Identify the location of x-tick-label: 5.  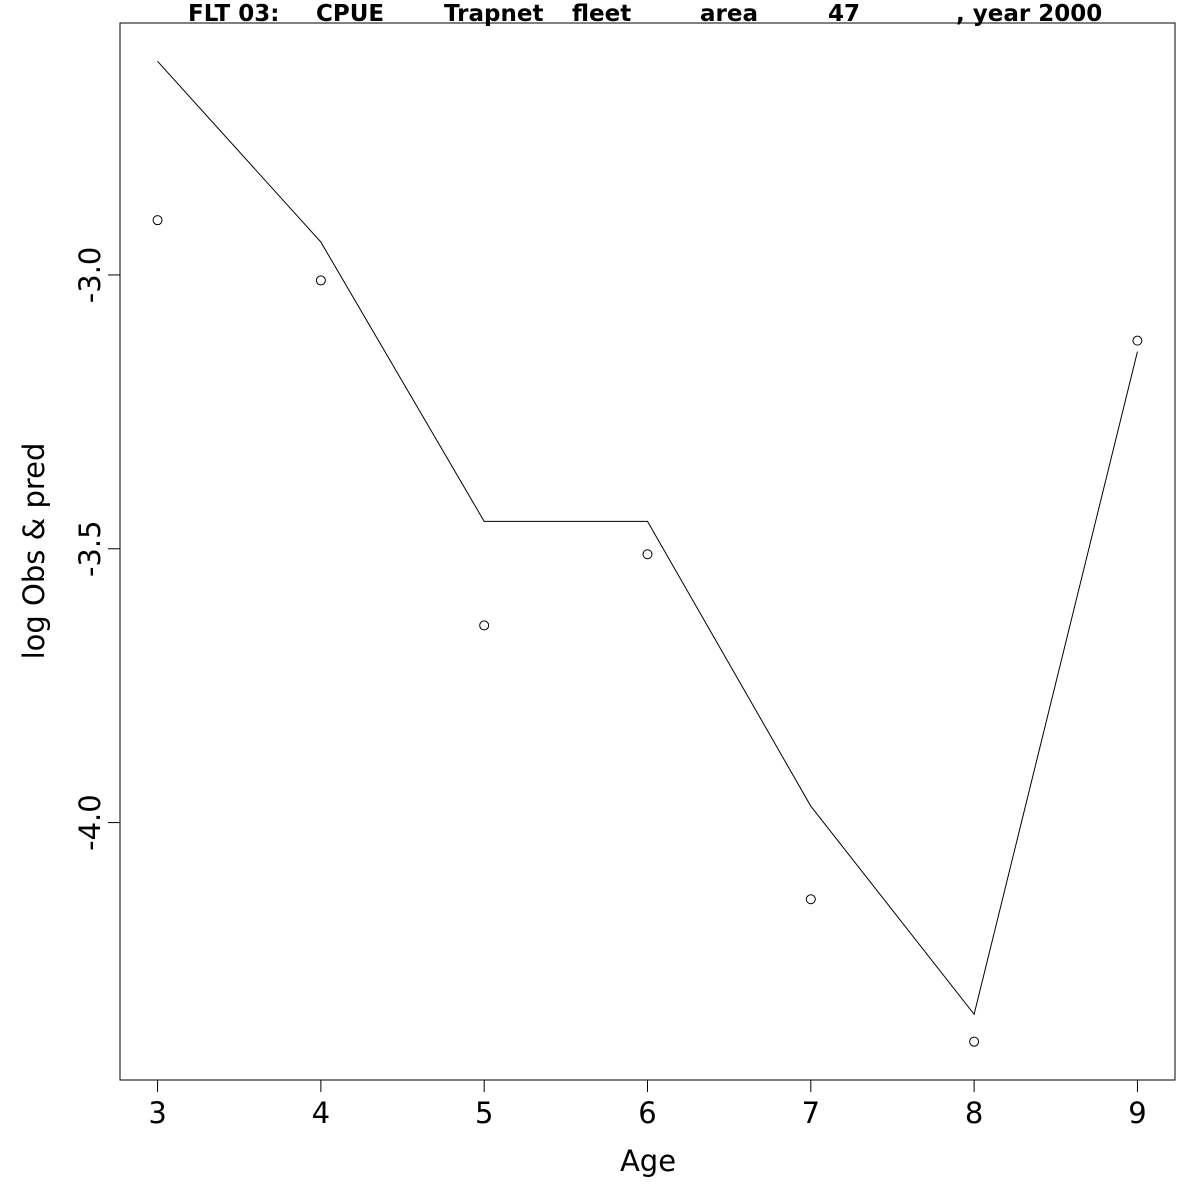
(484, 1113).